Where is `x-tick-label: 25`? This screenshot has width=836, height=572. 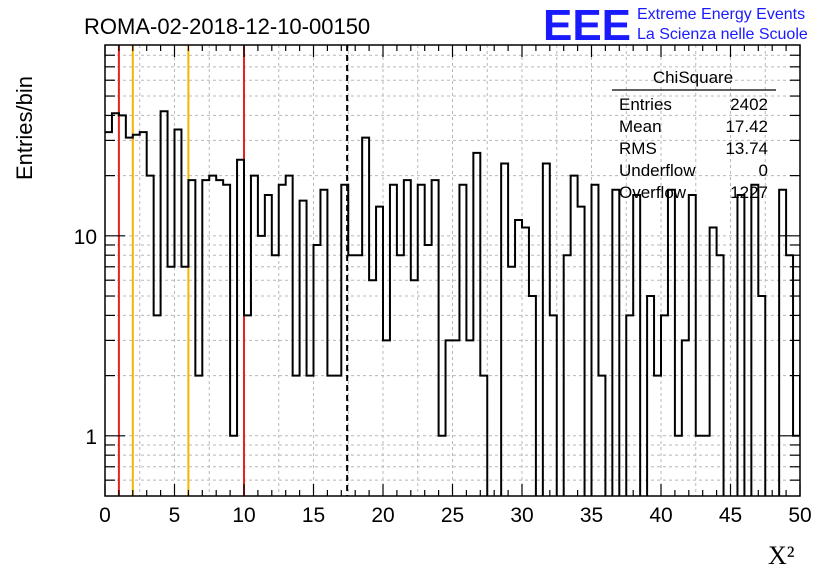 x-tick-label: 25 is located at coordinates (452, 515).